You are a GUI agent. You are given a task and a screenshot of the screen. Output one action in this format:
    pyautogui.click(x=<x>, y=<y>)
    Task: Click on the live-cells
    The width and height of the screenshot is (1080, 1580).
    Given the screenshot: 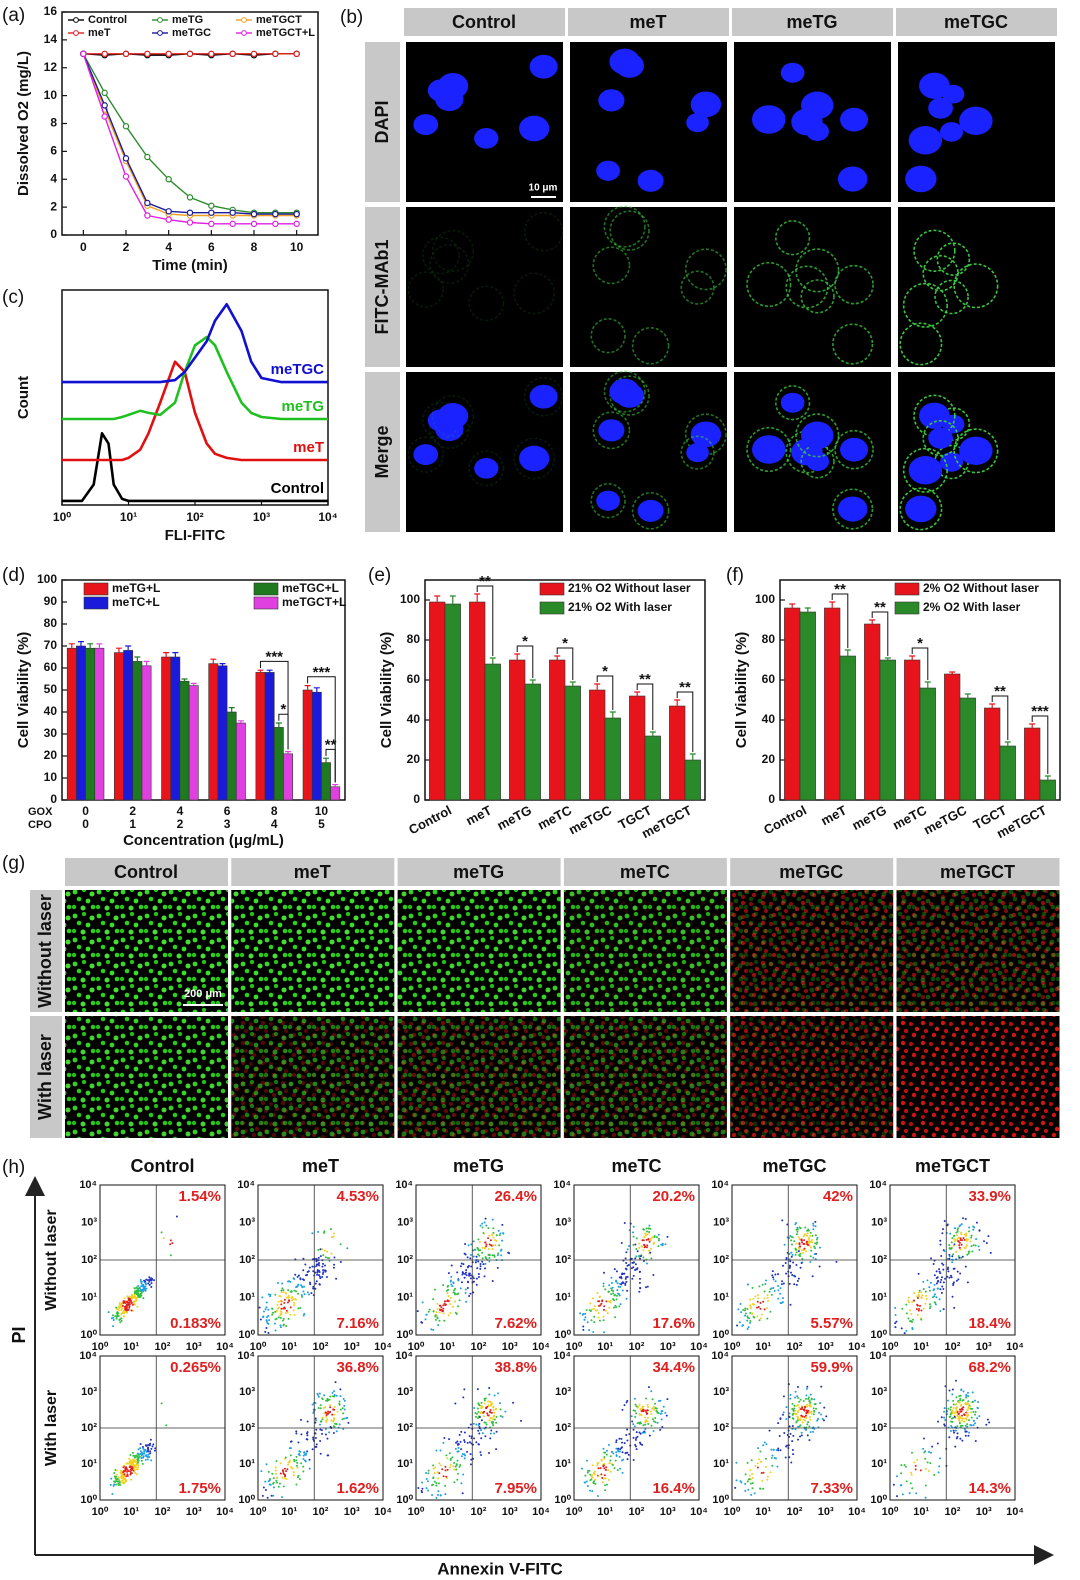 What is the action you would take?
    pyautogui.click(x=978, y=951)
    